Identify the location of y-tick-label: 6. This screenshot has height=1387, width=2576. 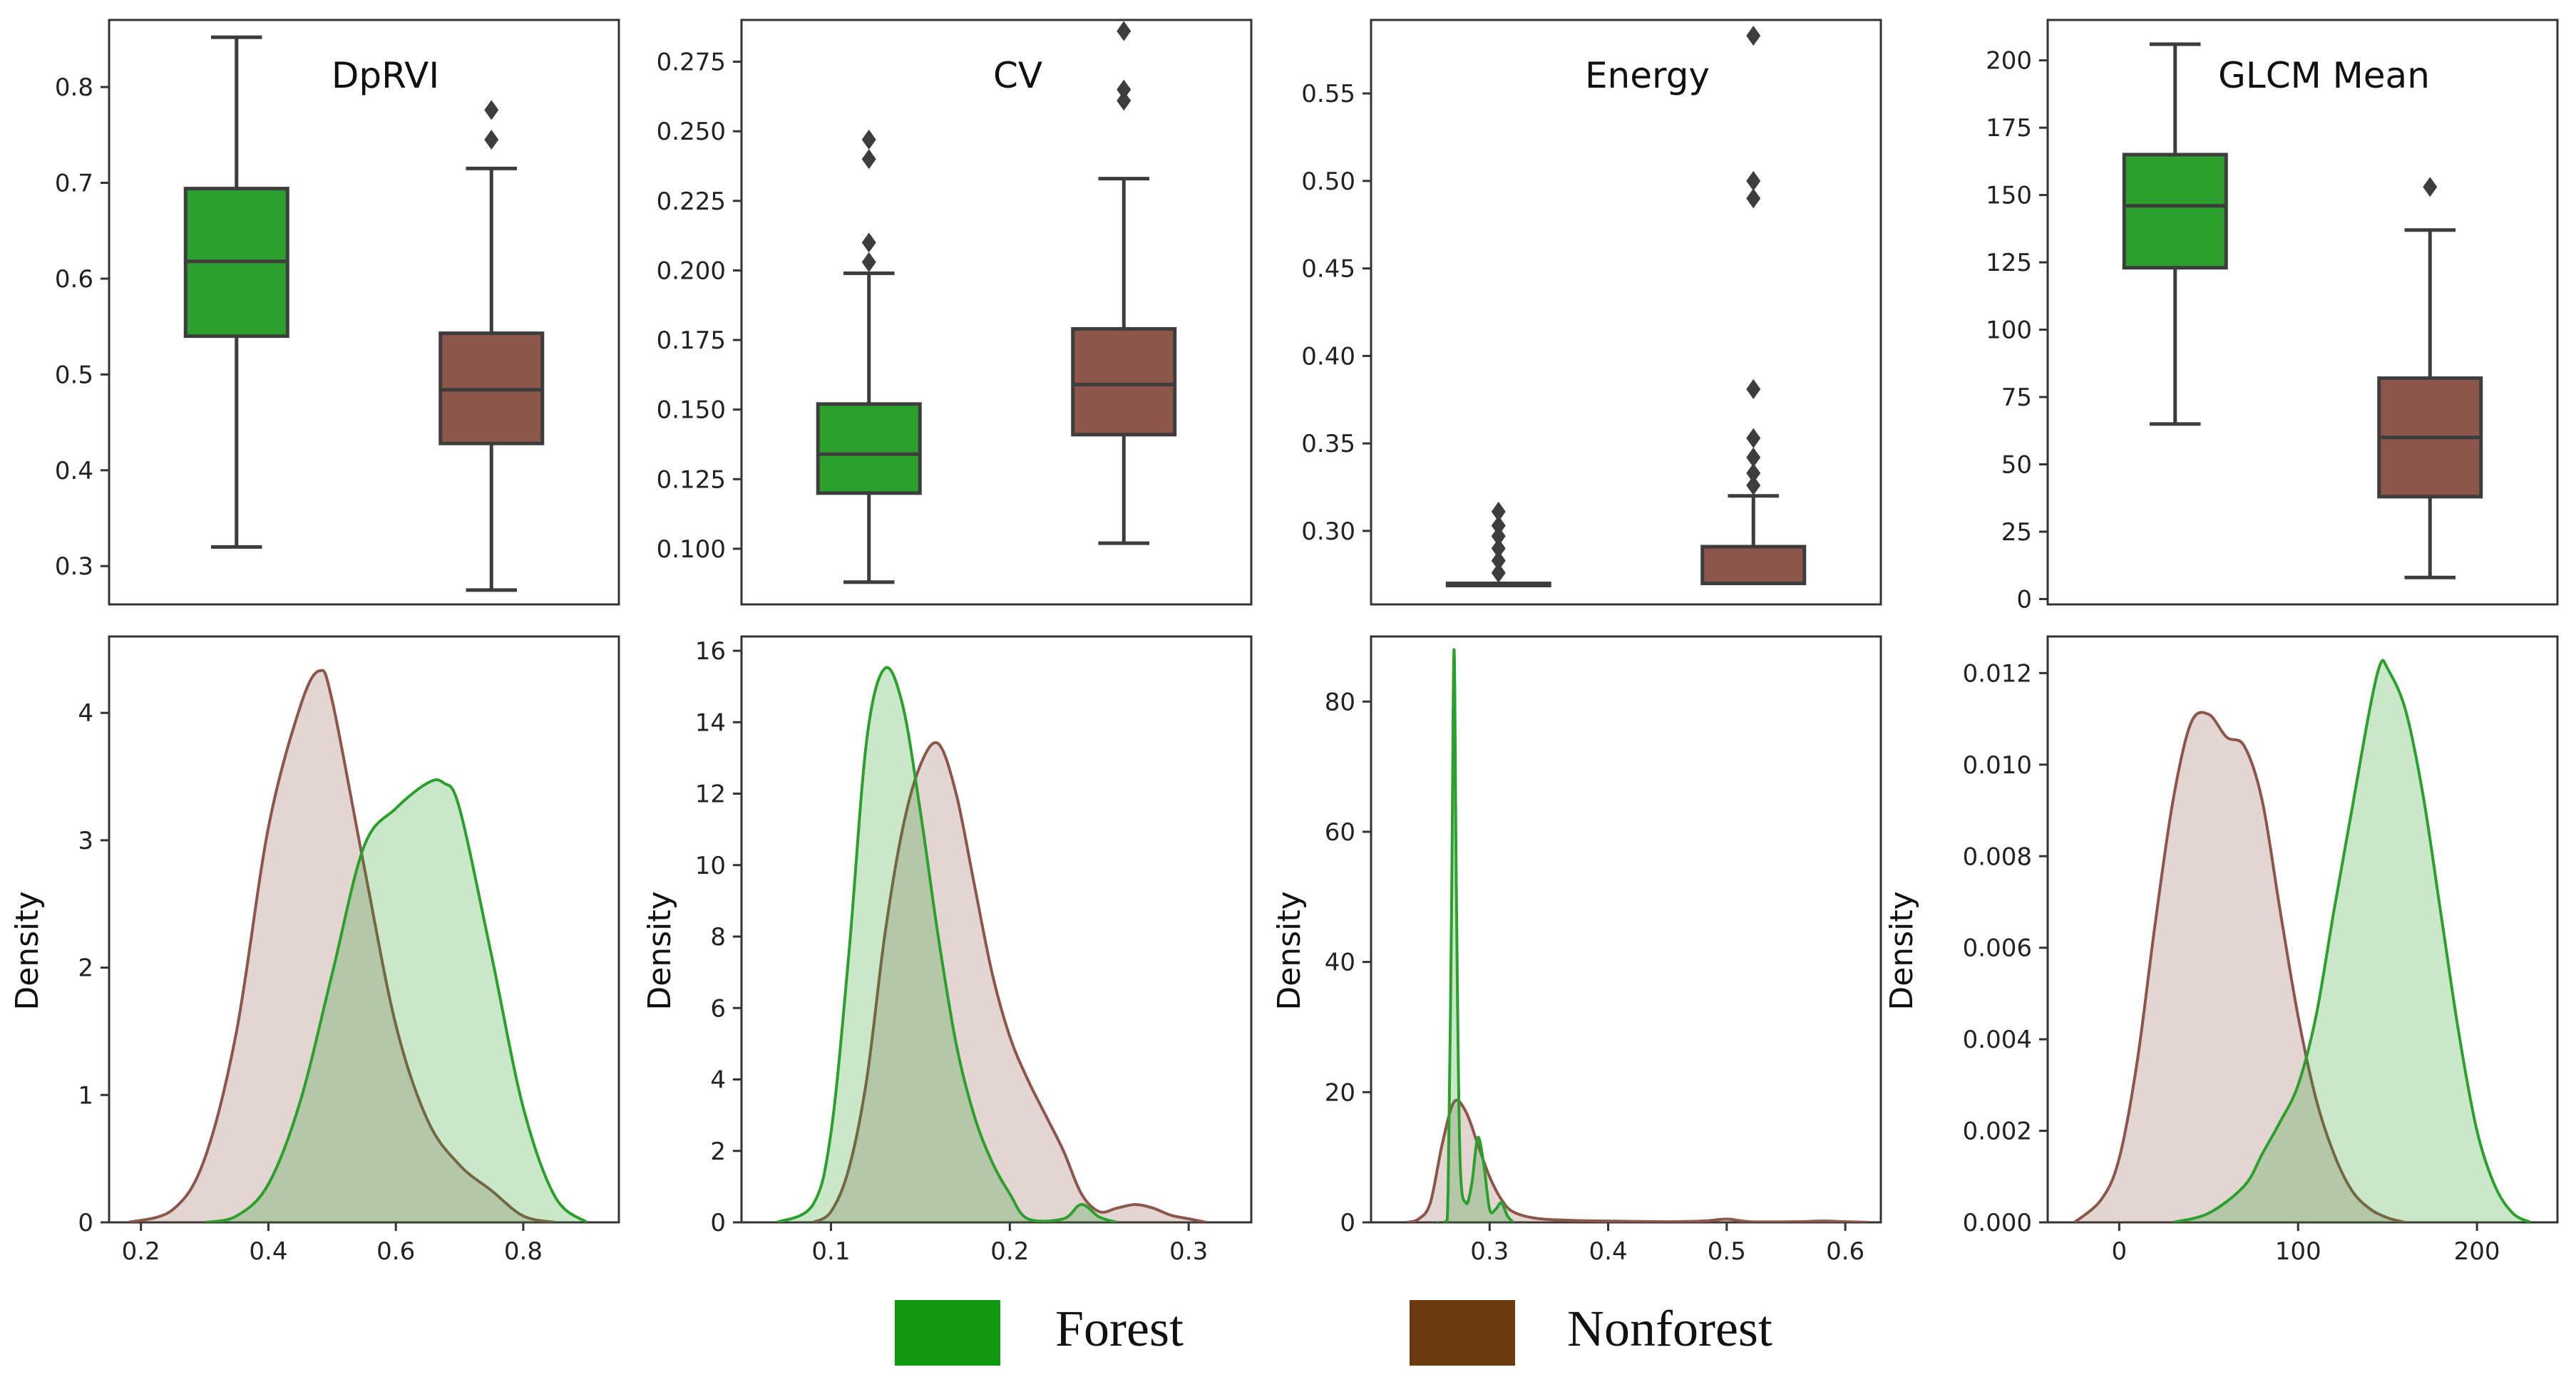
(718, 1008).